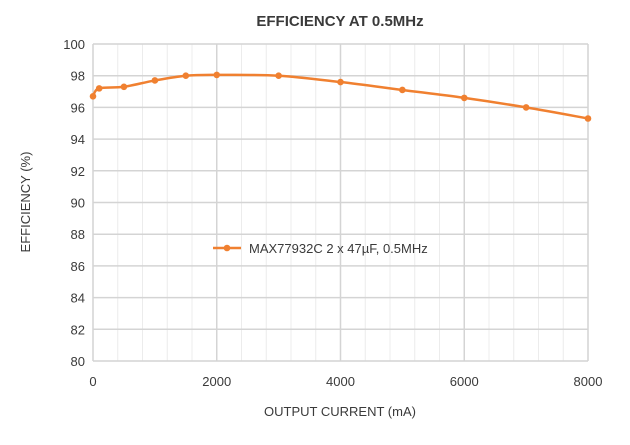 The height and width of the screenshot is (445, 630). Describe the element at coordinates (216, 381) in the screenshot. I see `x-tick-label: 2000` at that location.